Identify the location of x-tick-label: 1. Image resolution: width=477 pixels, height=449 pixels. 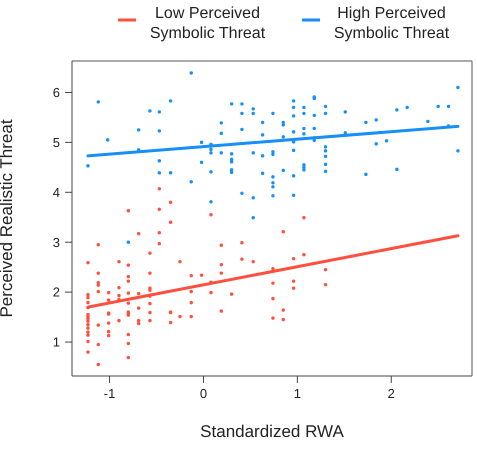
(297, 394).